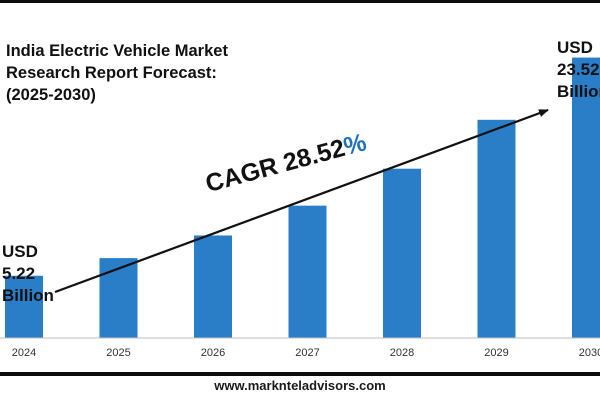 The width and height of the screenshot is (600, 400). What do you see at coordinates (402, 353) in the screenshot?
I see `x-tick-label-2028: 2028` at bounding box center [402, 353].